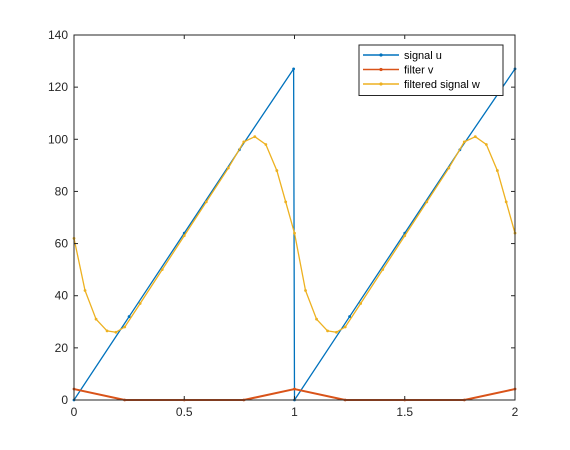 The image size is (570, 450). I want to click on y-tick-label: 100, so click(58, 139).